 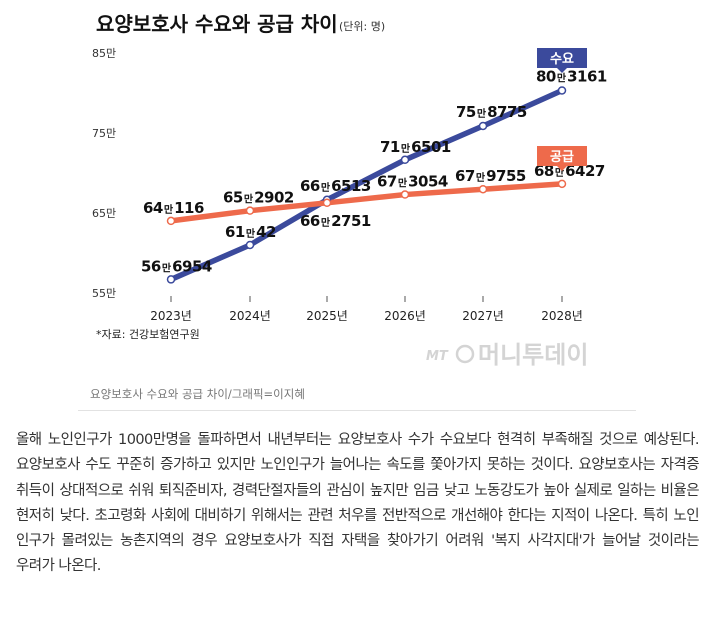 What do you see at coordinates (491, 112) in the screenshot?
I see `data-label: 75만8775` at bounding box center [491, 112].